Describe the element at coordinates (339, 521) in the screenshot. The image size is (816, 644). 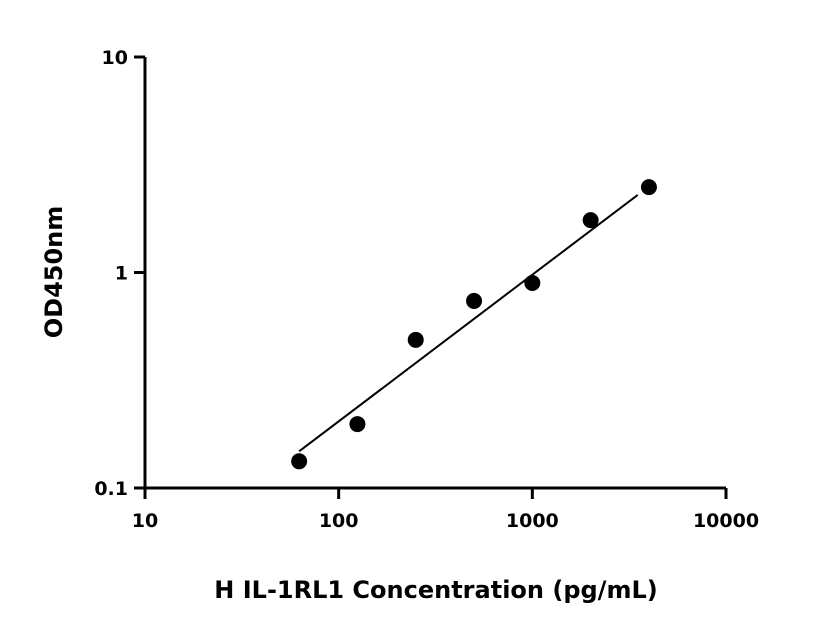
I see `x-tick-label: 100` at that location.